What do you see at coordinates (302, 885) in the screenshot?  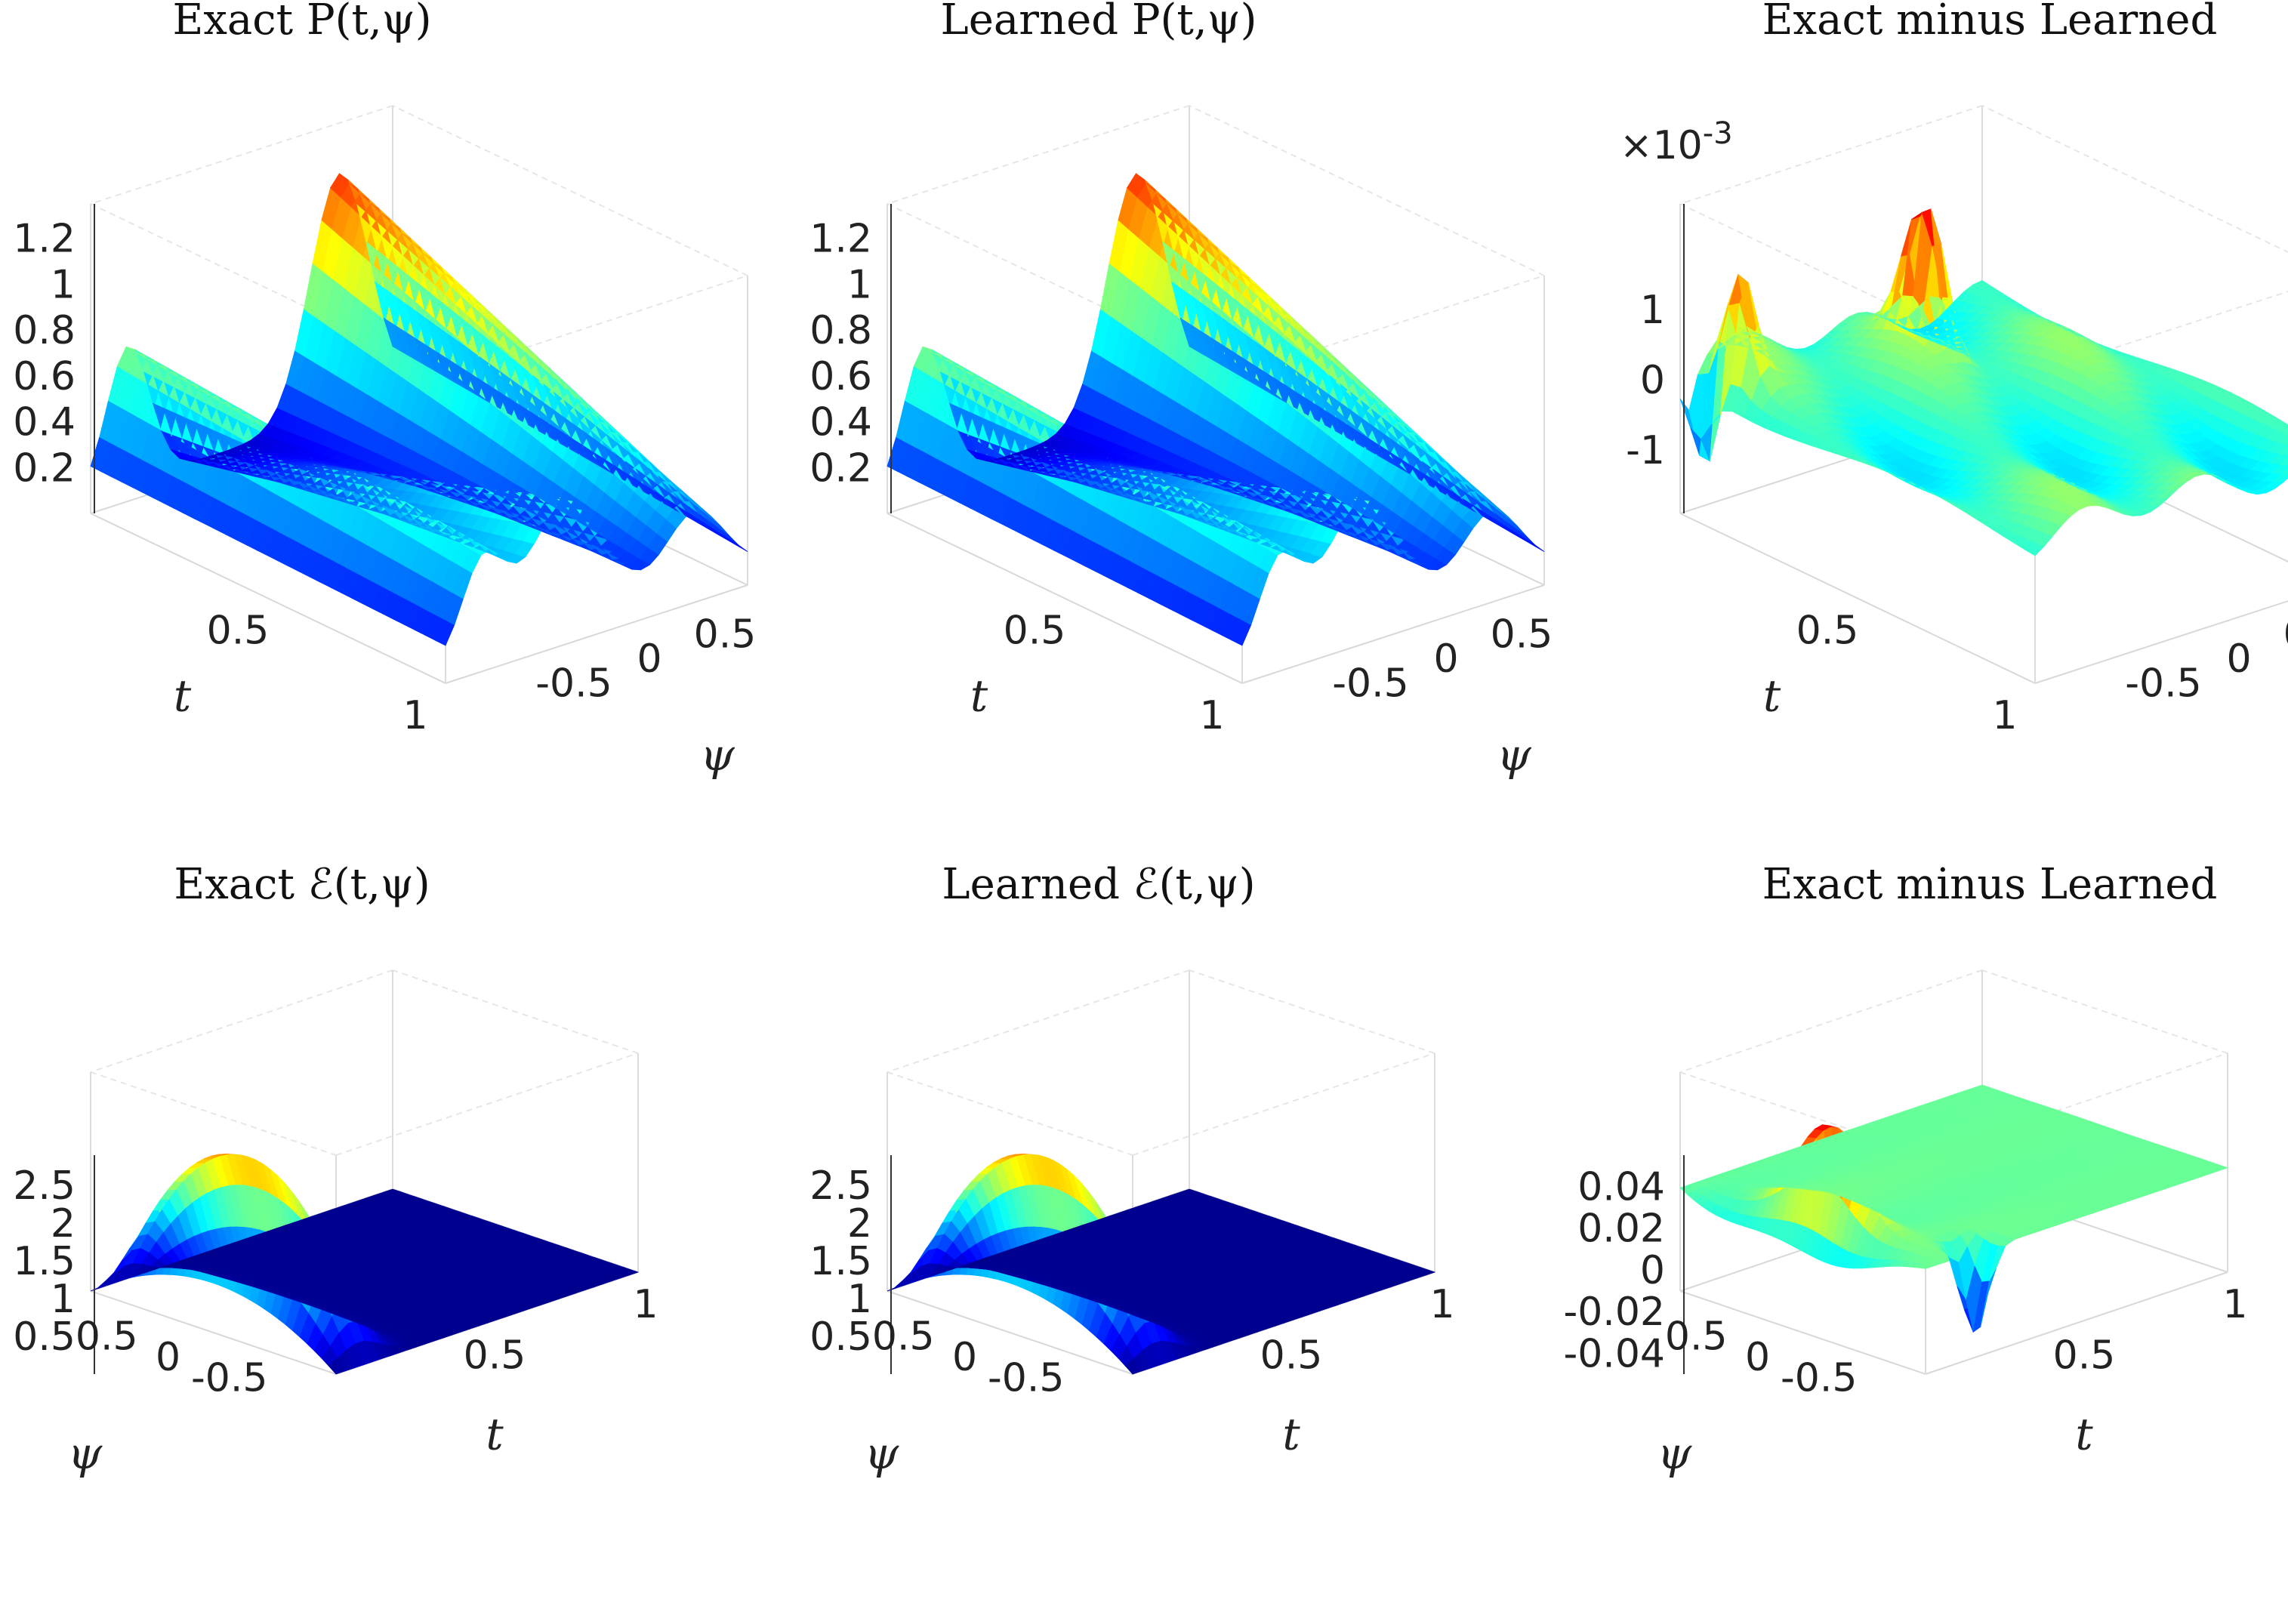 I see `panel-title: Exact ℰ(t,ψ)` at bounding box center [302, 885].